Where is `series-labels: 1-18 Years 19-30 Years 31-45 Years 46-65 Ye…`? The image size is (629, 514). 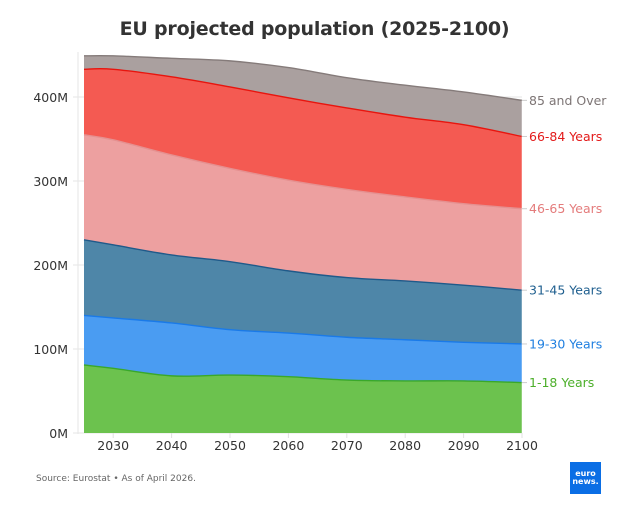
series-labels: 1-18 Years 19-30 Years 31-45 Years 46-65 Ye… is located at coordinates (564, 241).